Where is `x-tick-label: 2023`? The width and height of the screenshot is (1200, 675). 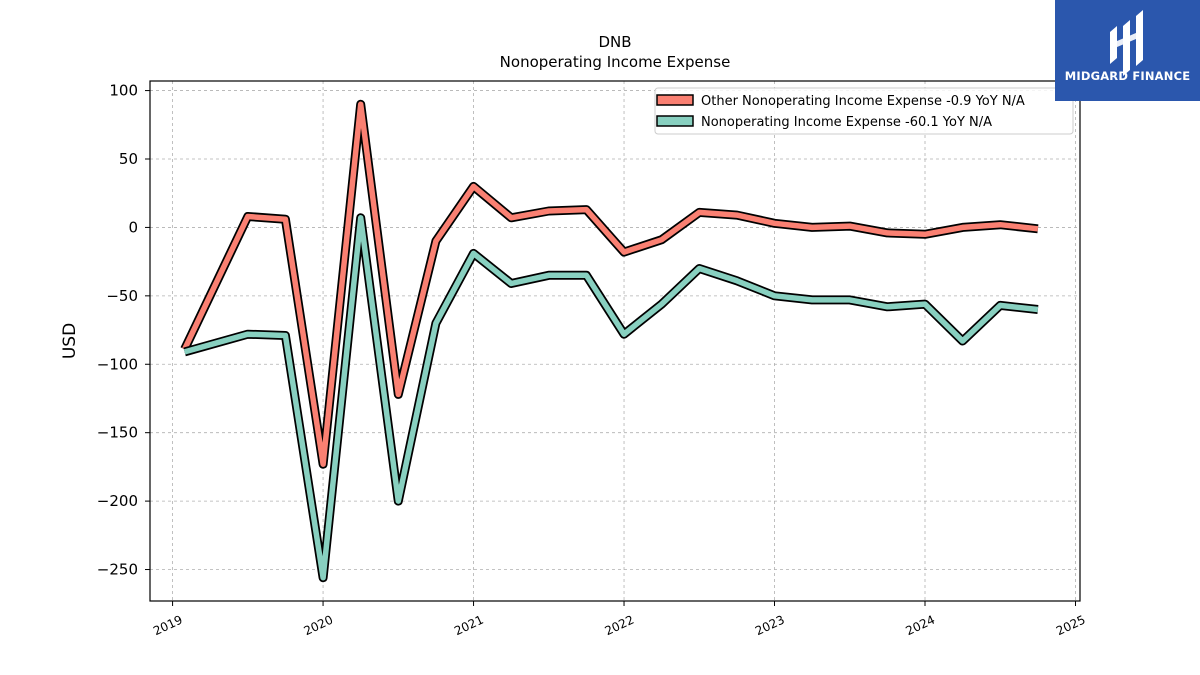
x-tick-label: 2023 is located at coordinates (770, 626).